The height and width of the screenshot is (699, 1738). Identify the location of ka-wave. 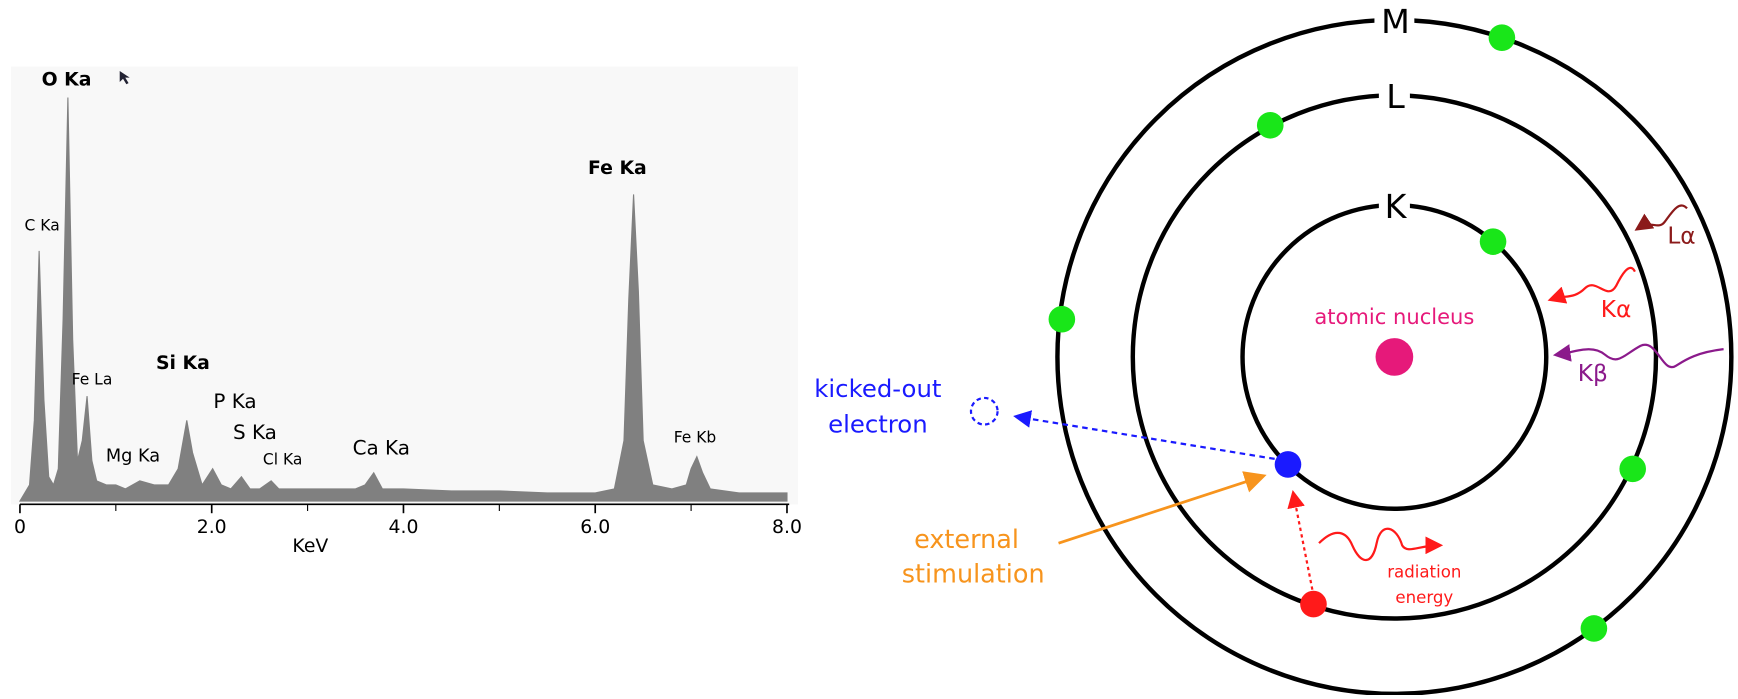
(1591, 285).